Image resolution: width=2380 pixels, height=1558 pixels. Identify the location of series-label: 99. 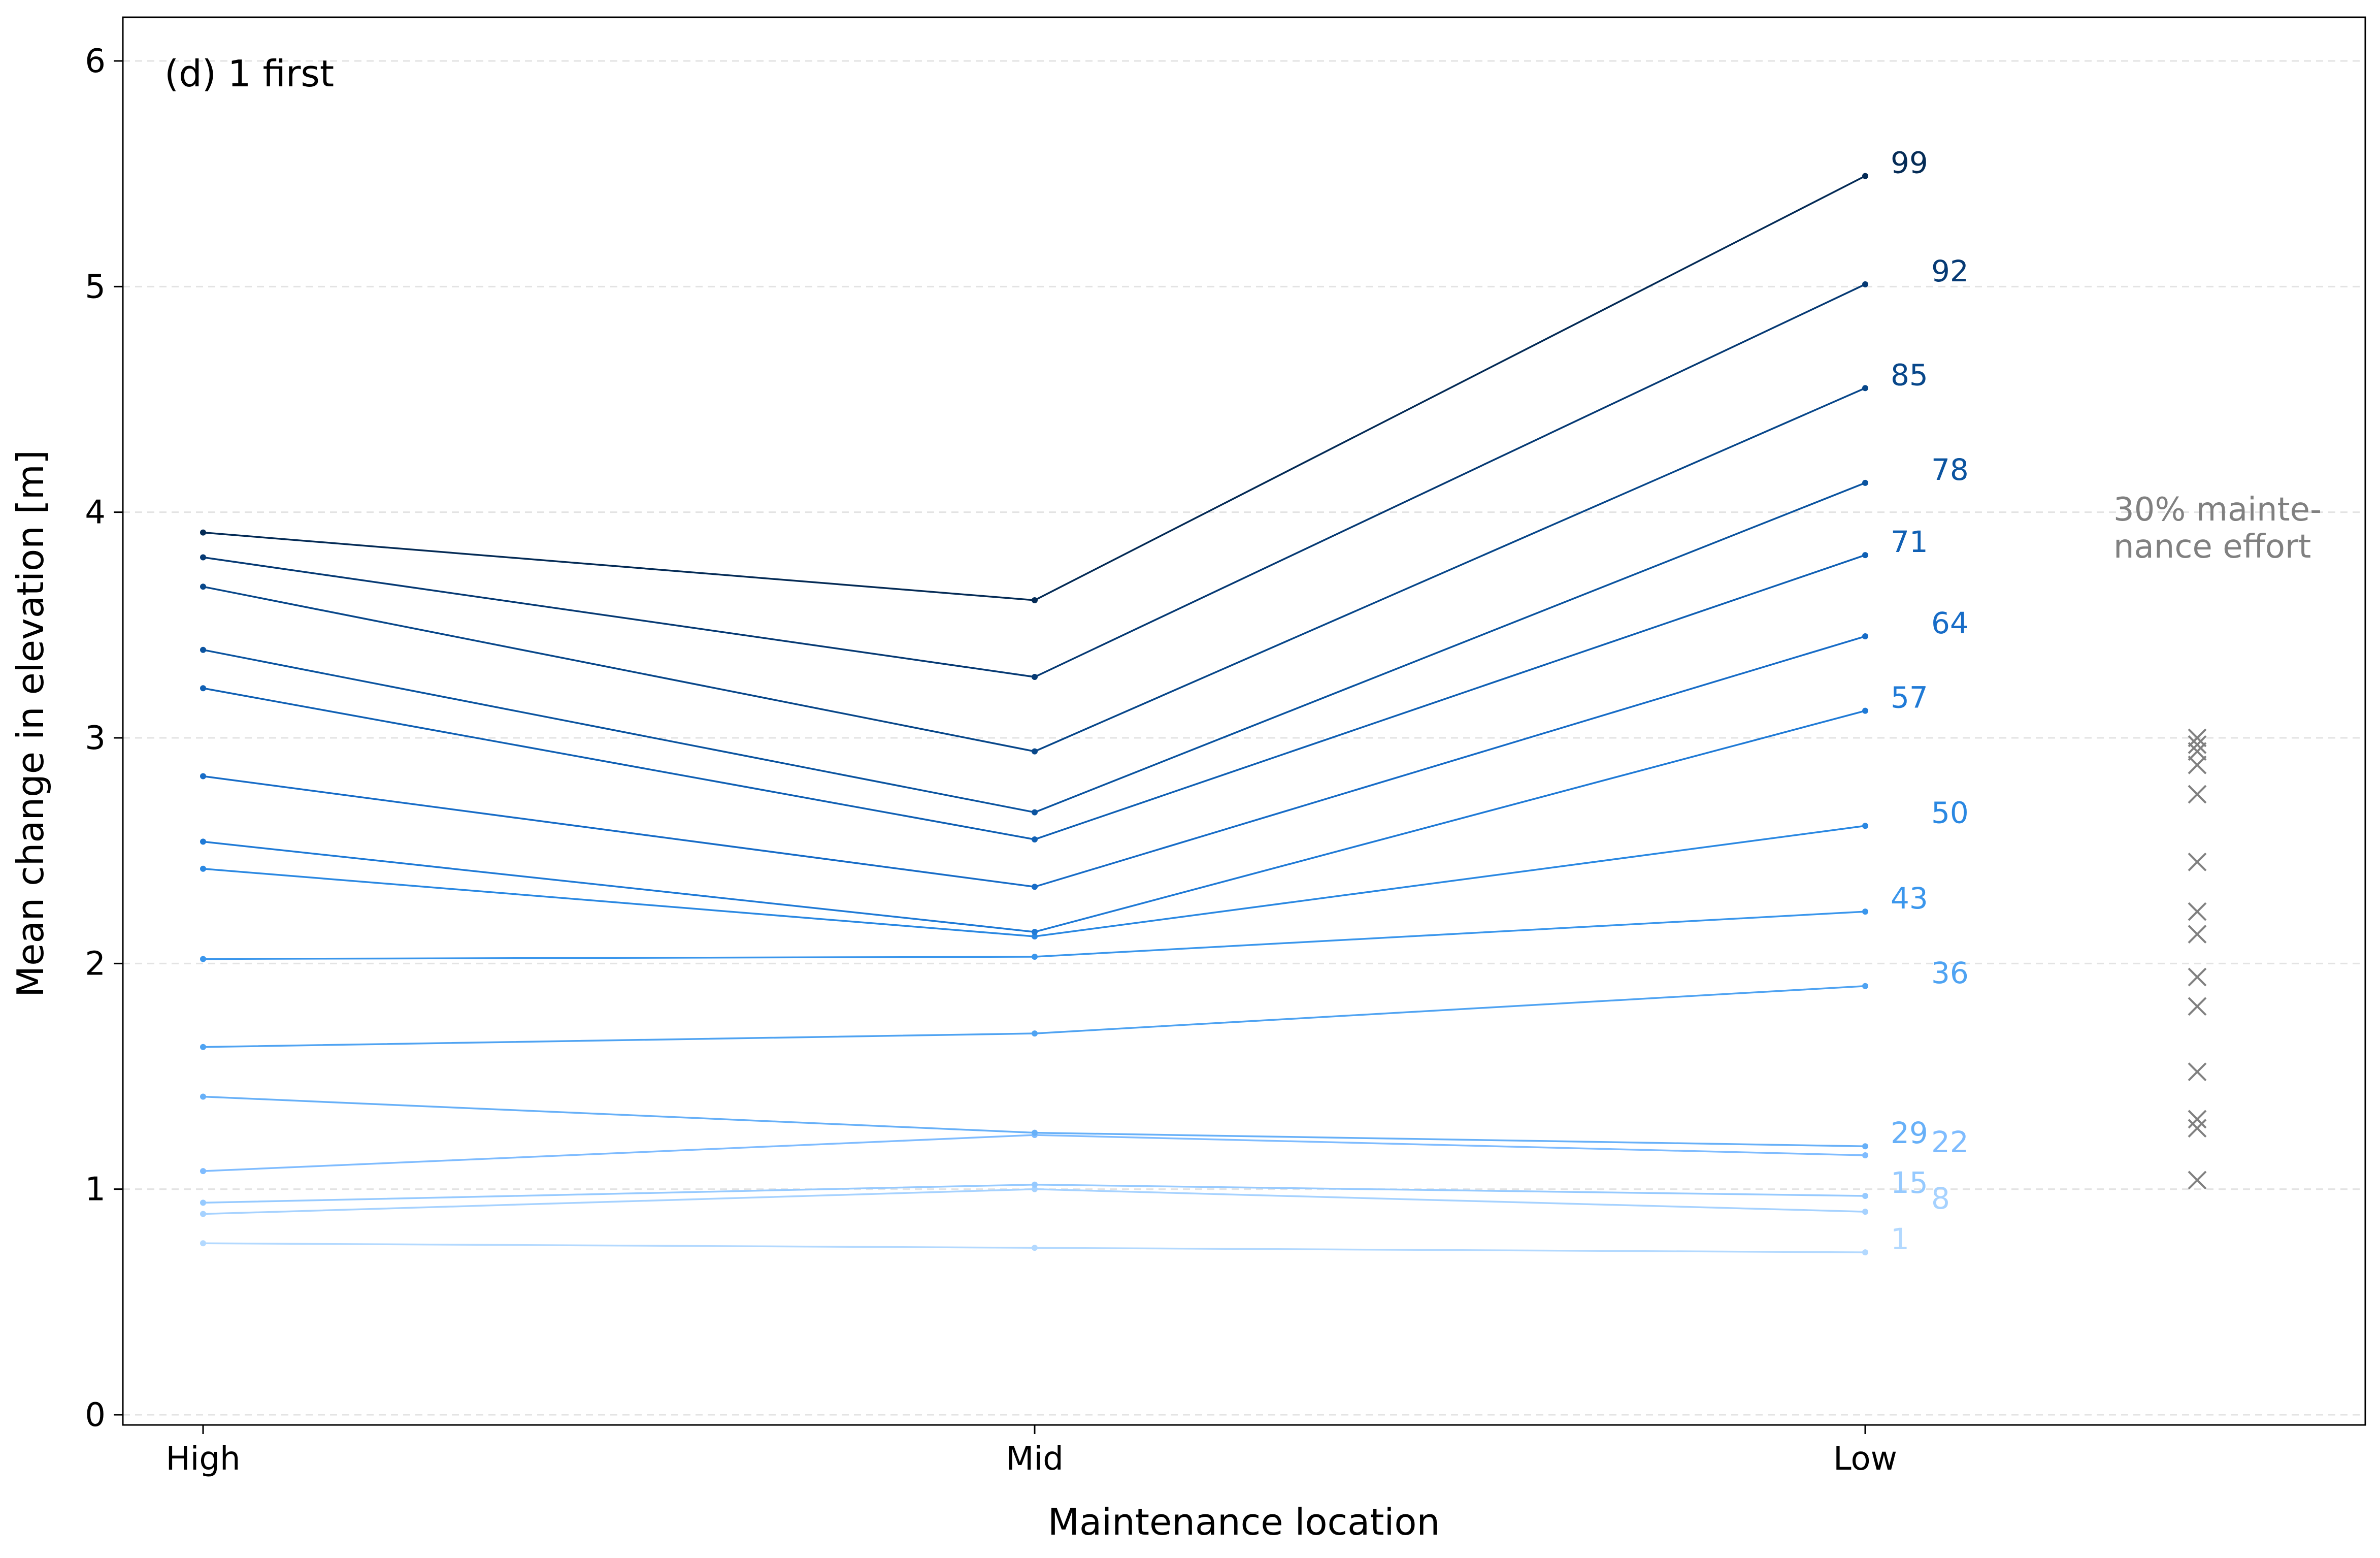
(1909, 163).